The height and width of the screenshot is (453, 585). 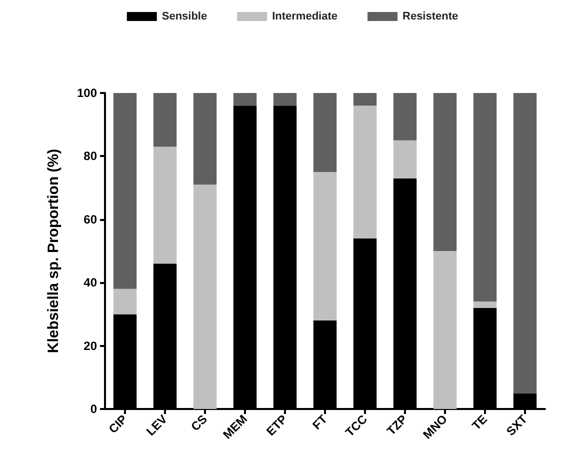 What do you see at coordinates (118, 424) in the screenshot?
I see `x-tick-label: CIP` at bounding box center [118, 424].